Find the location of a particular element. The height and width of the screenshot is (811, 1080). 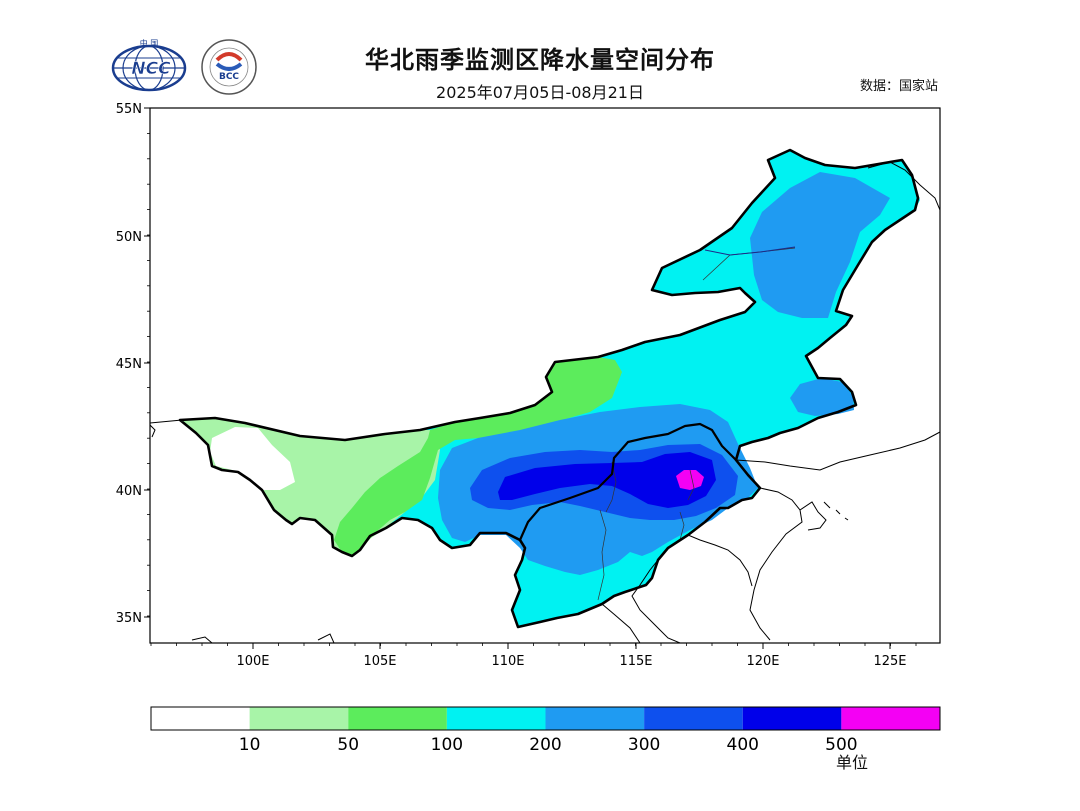

ncc-logo-text: NCC is located at coordinates (151, 69).